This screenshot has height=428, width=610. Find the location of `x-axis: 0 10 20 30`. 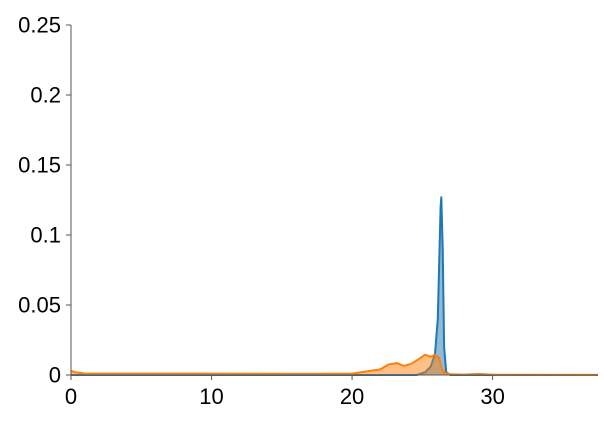

x-axis: 0 10 20 30 is located at coordinates (285, 392).